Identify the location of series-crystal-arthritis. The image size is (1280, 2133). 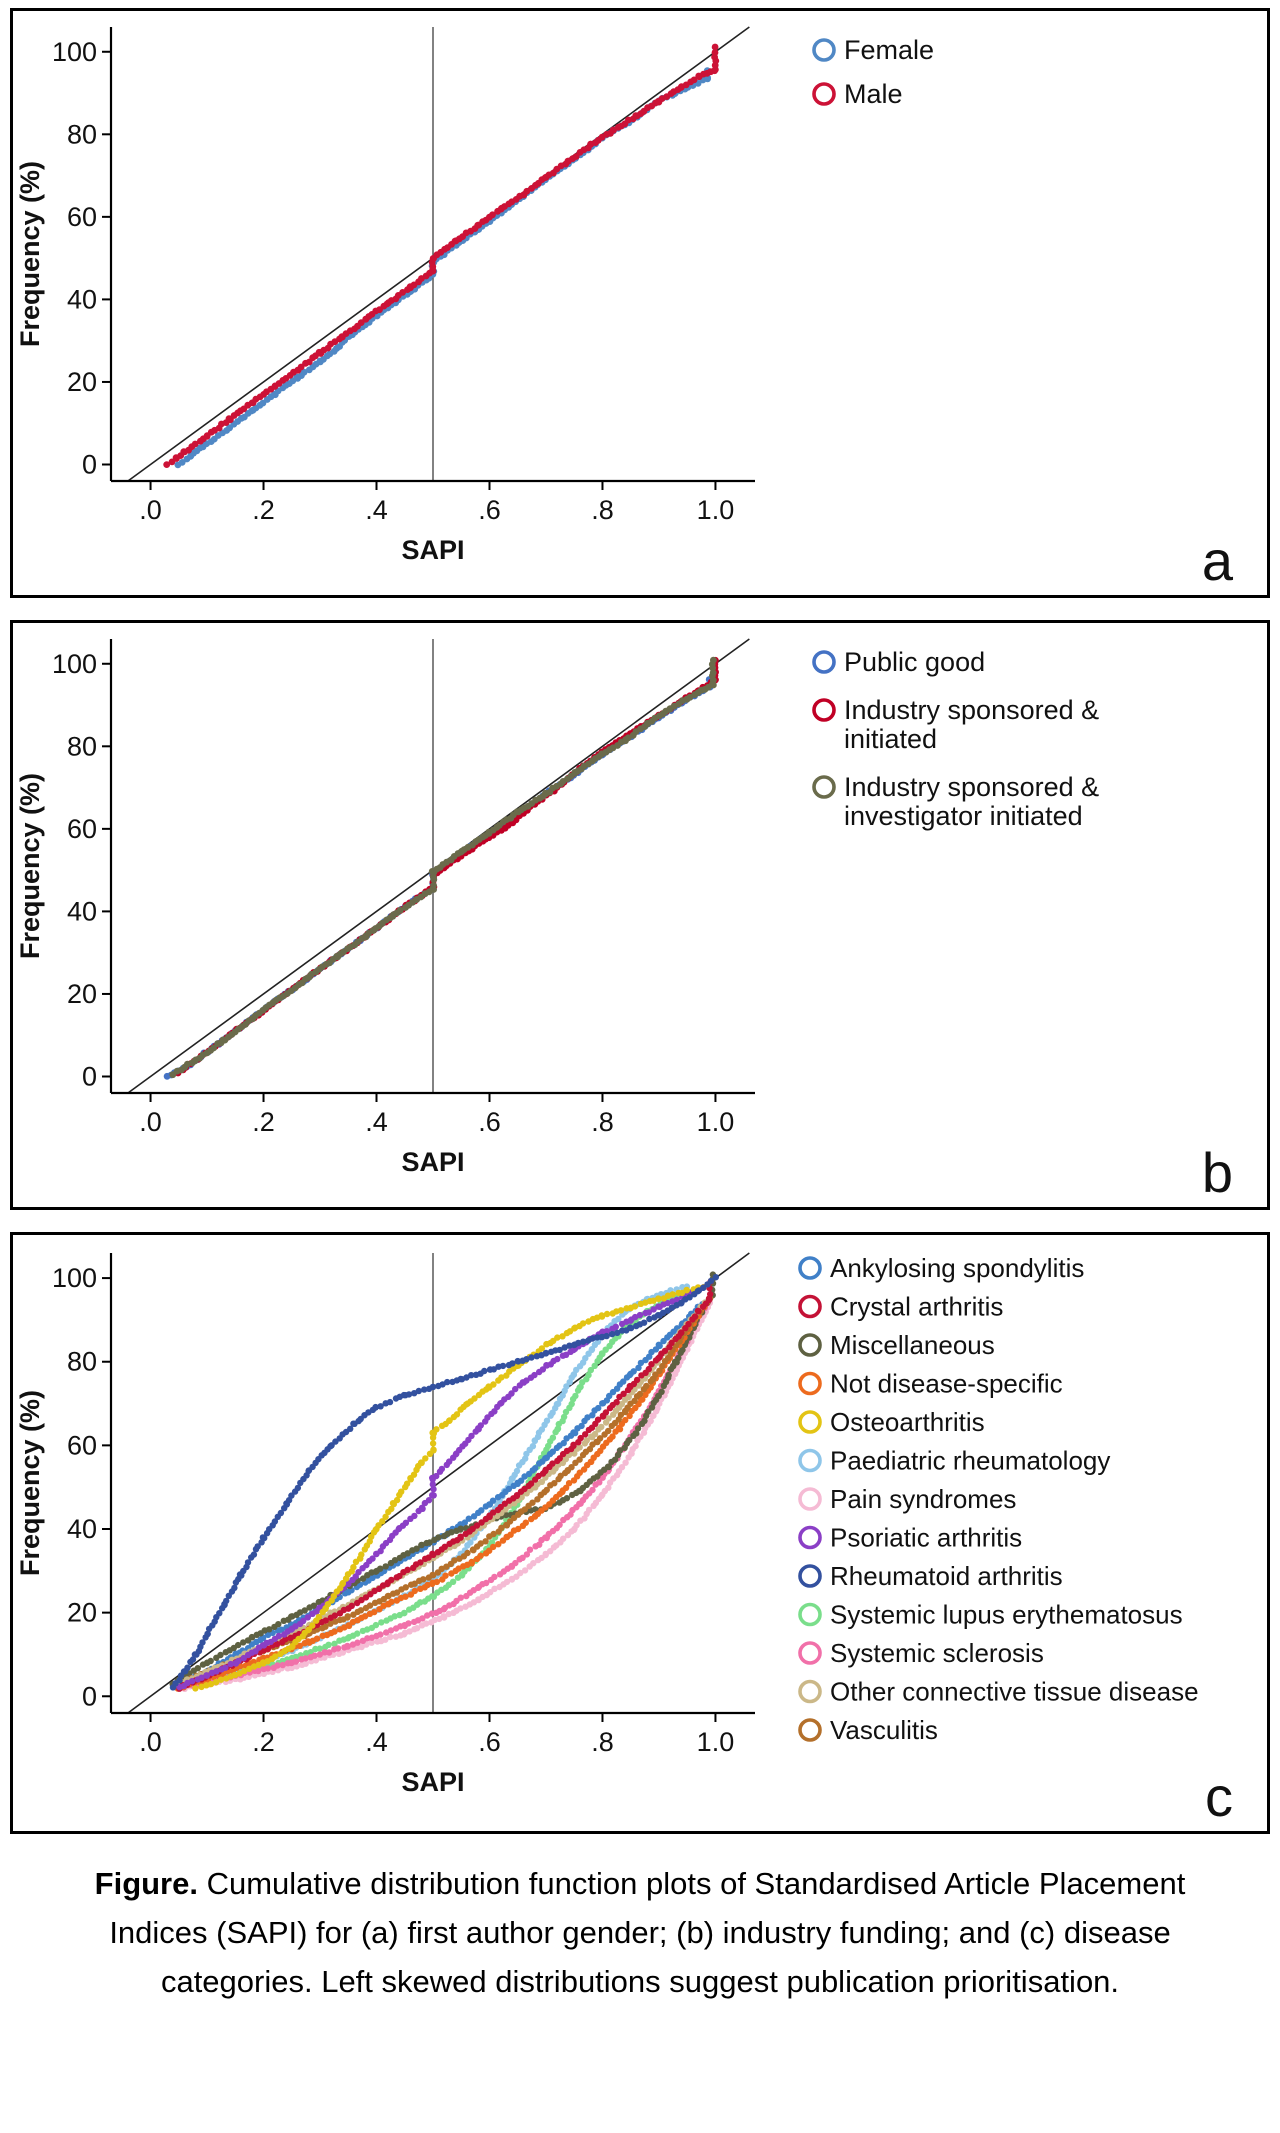
(445, 1485).